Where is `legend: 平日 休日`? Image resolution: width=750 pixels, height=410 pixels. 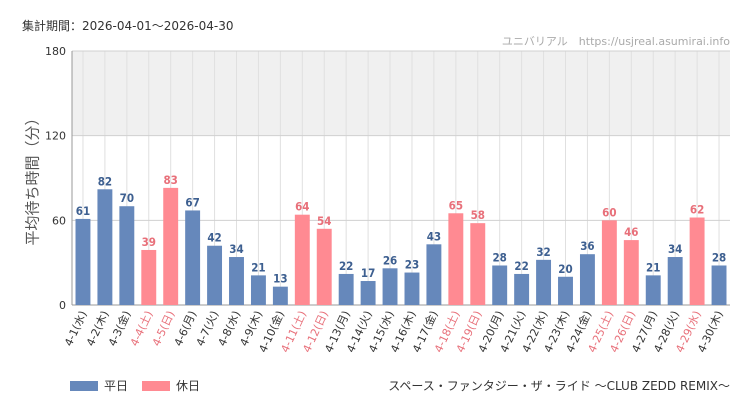
legend: 平日 休日 is located at coordinates (135, 385).